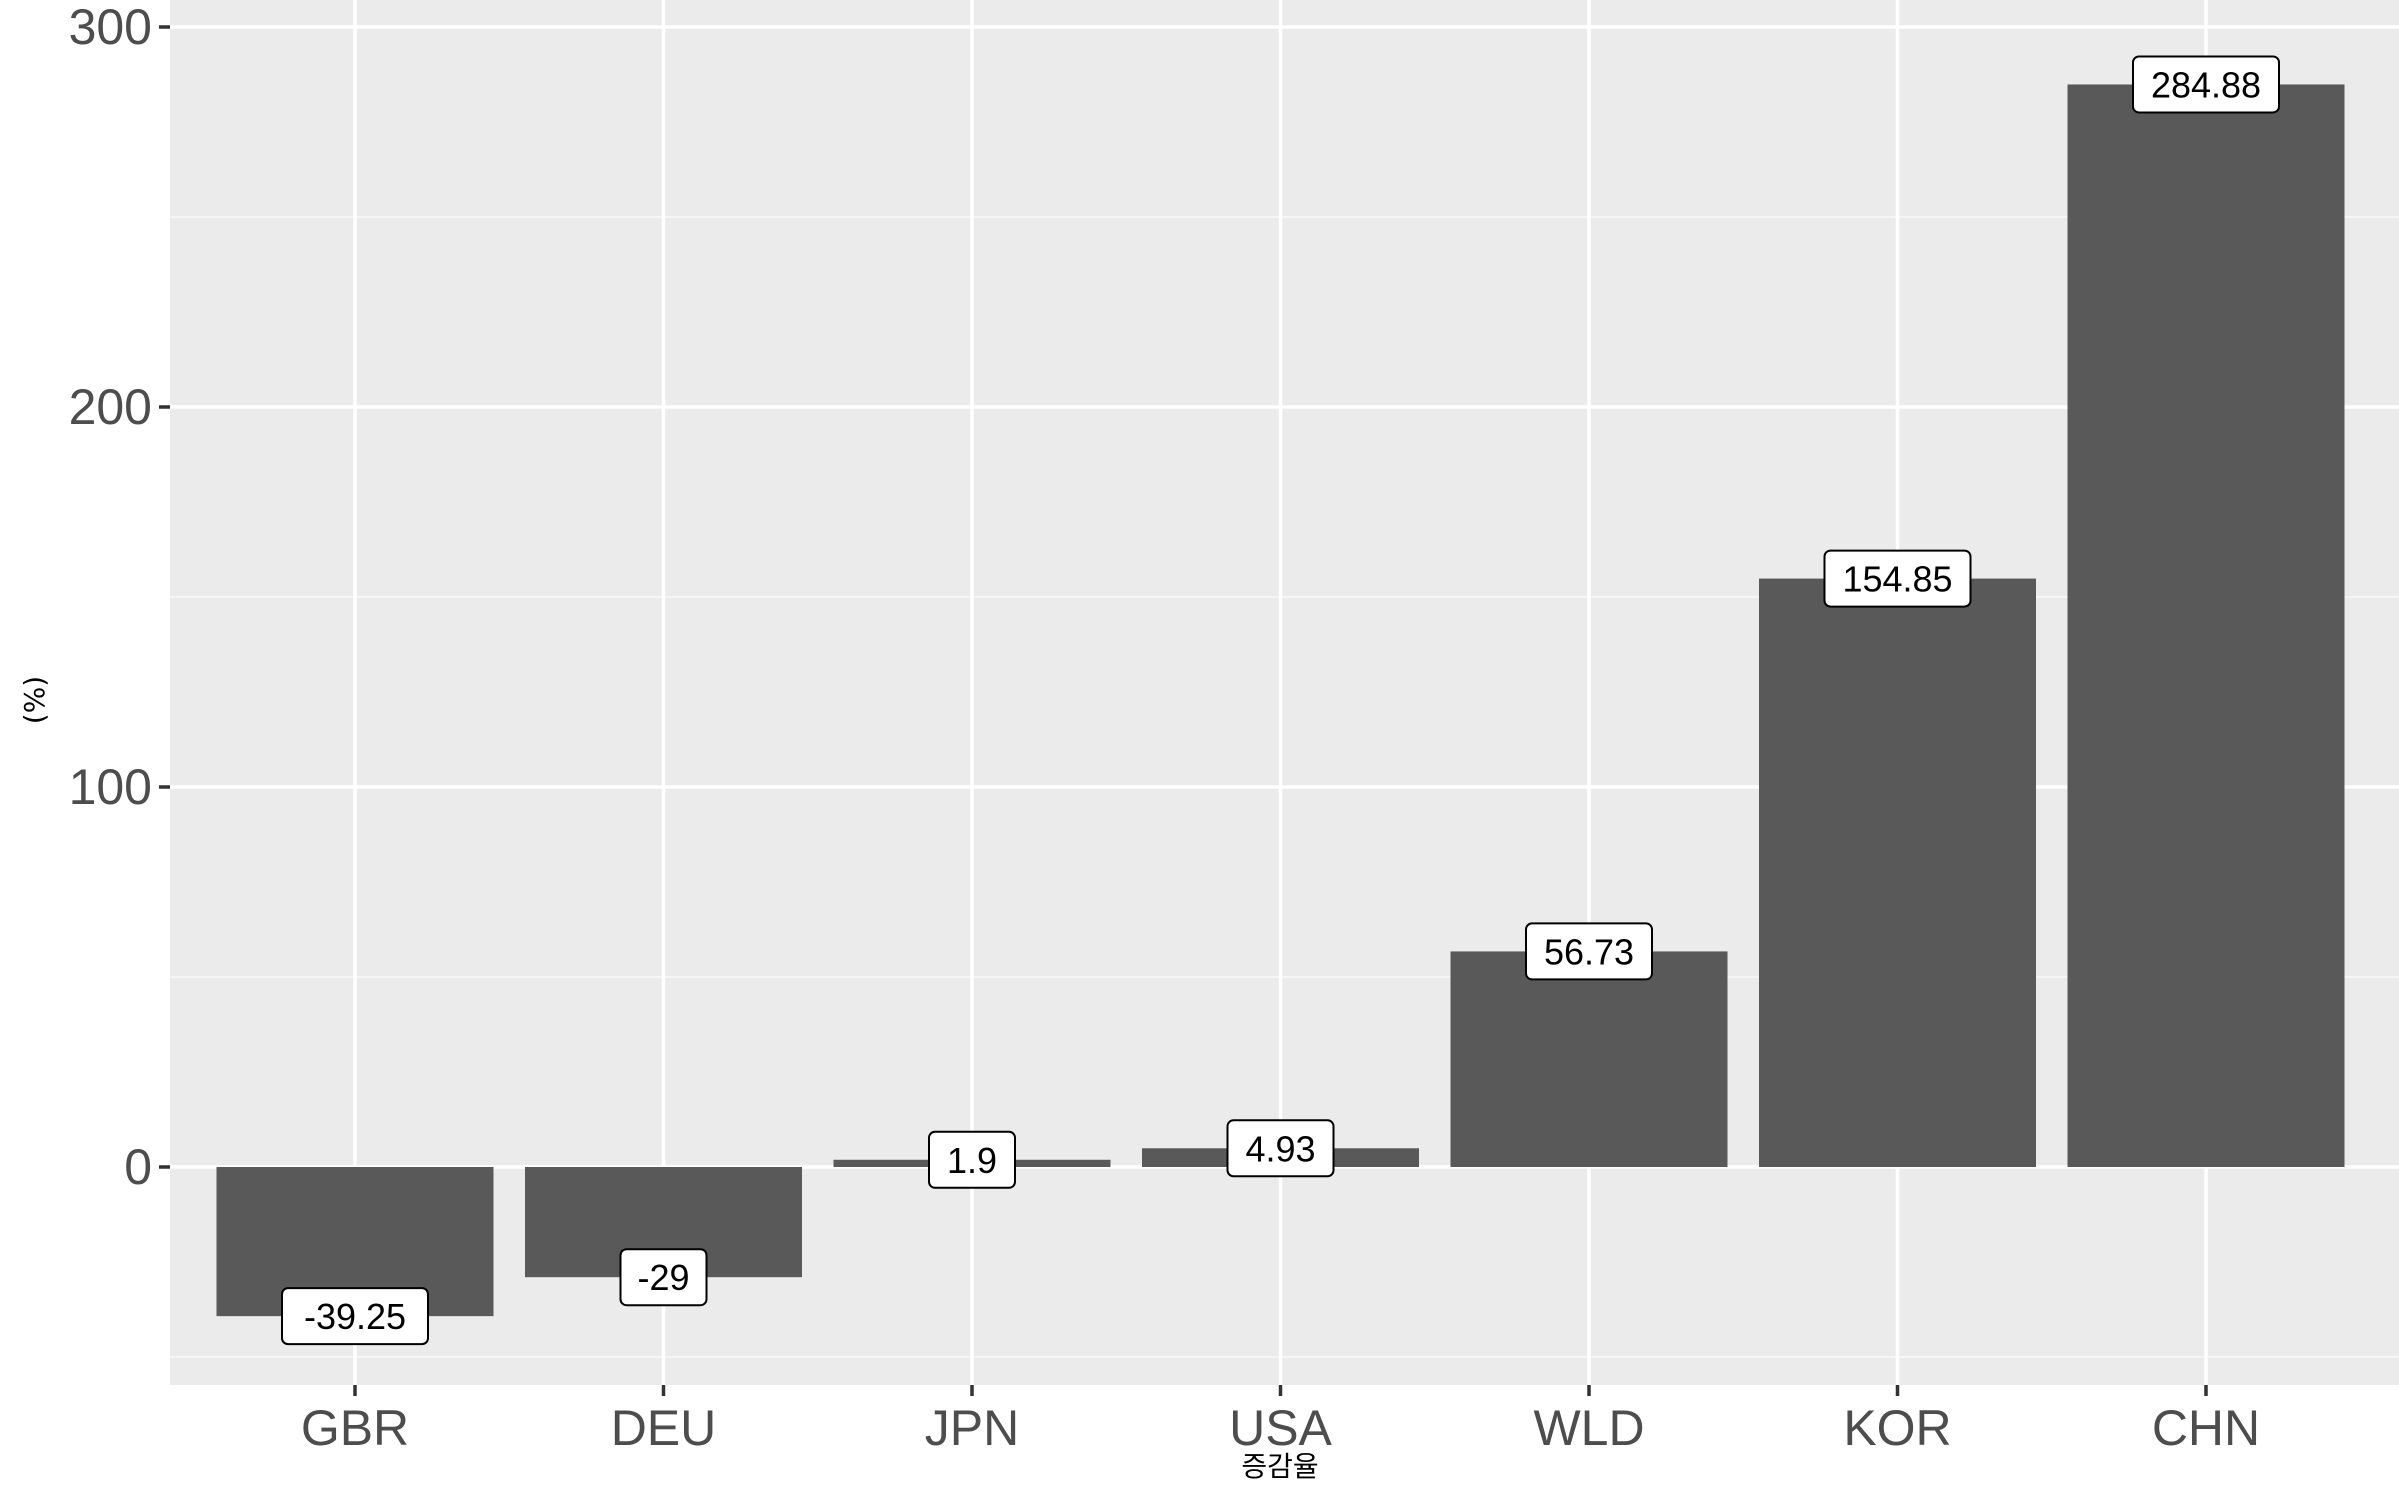 This screenshot has height=1499, width=2399. I want to click on x-axis-title: 증감율, so click(1279, 1466).